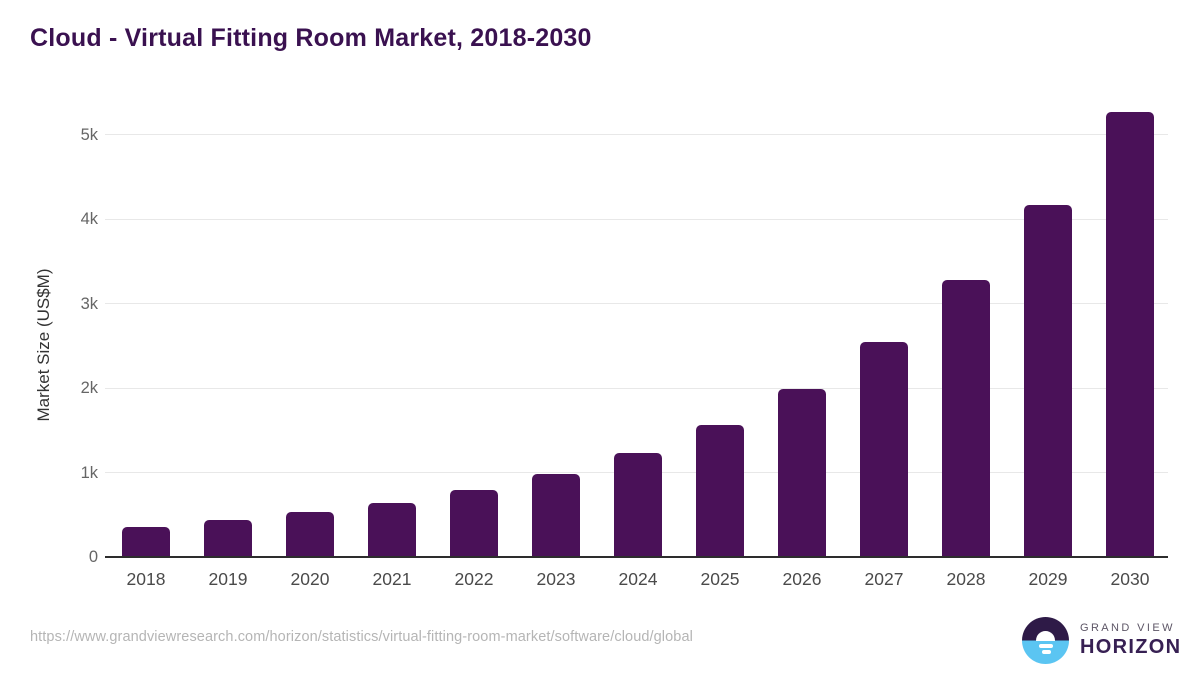 The width and height of the screenshot is (1200, 675). Describe the element at coordinates (474, 523) in the screenshot. I see `bar-2022` at that location.